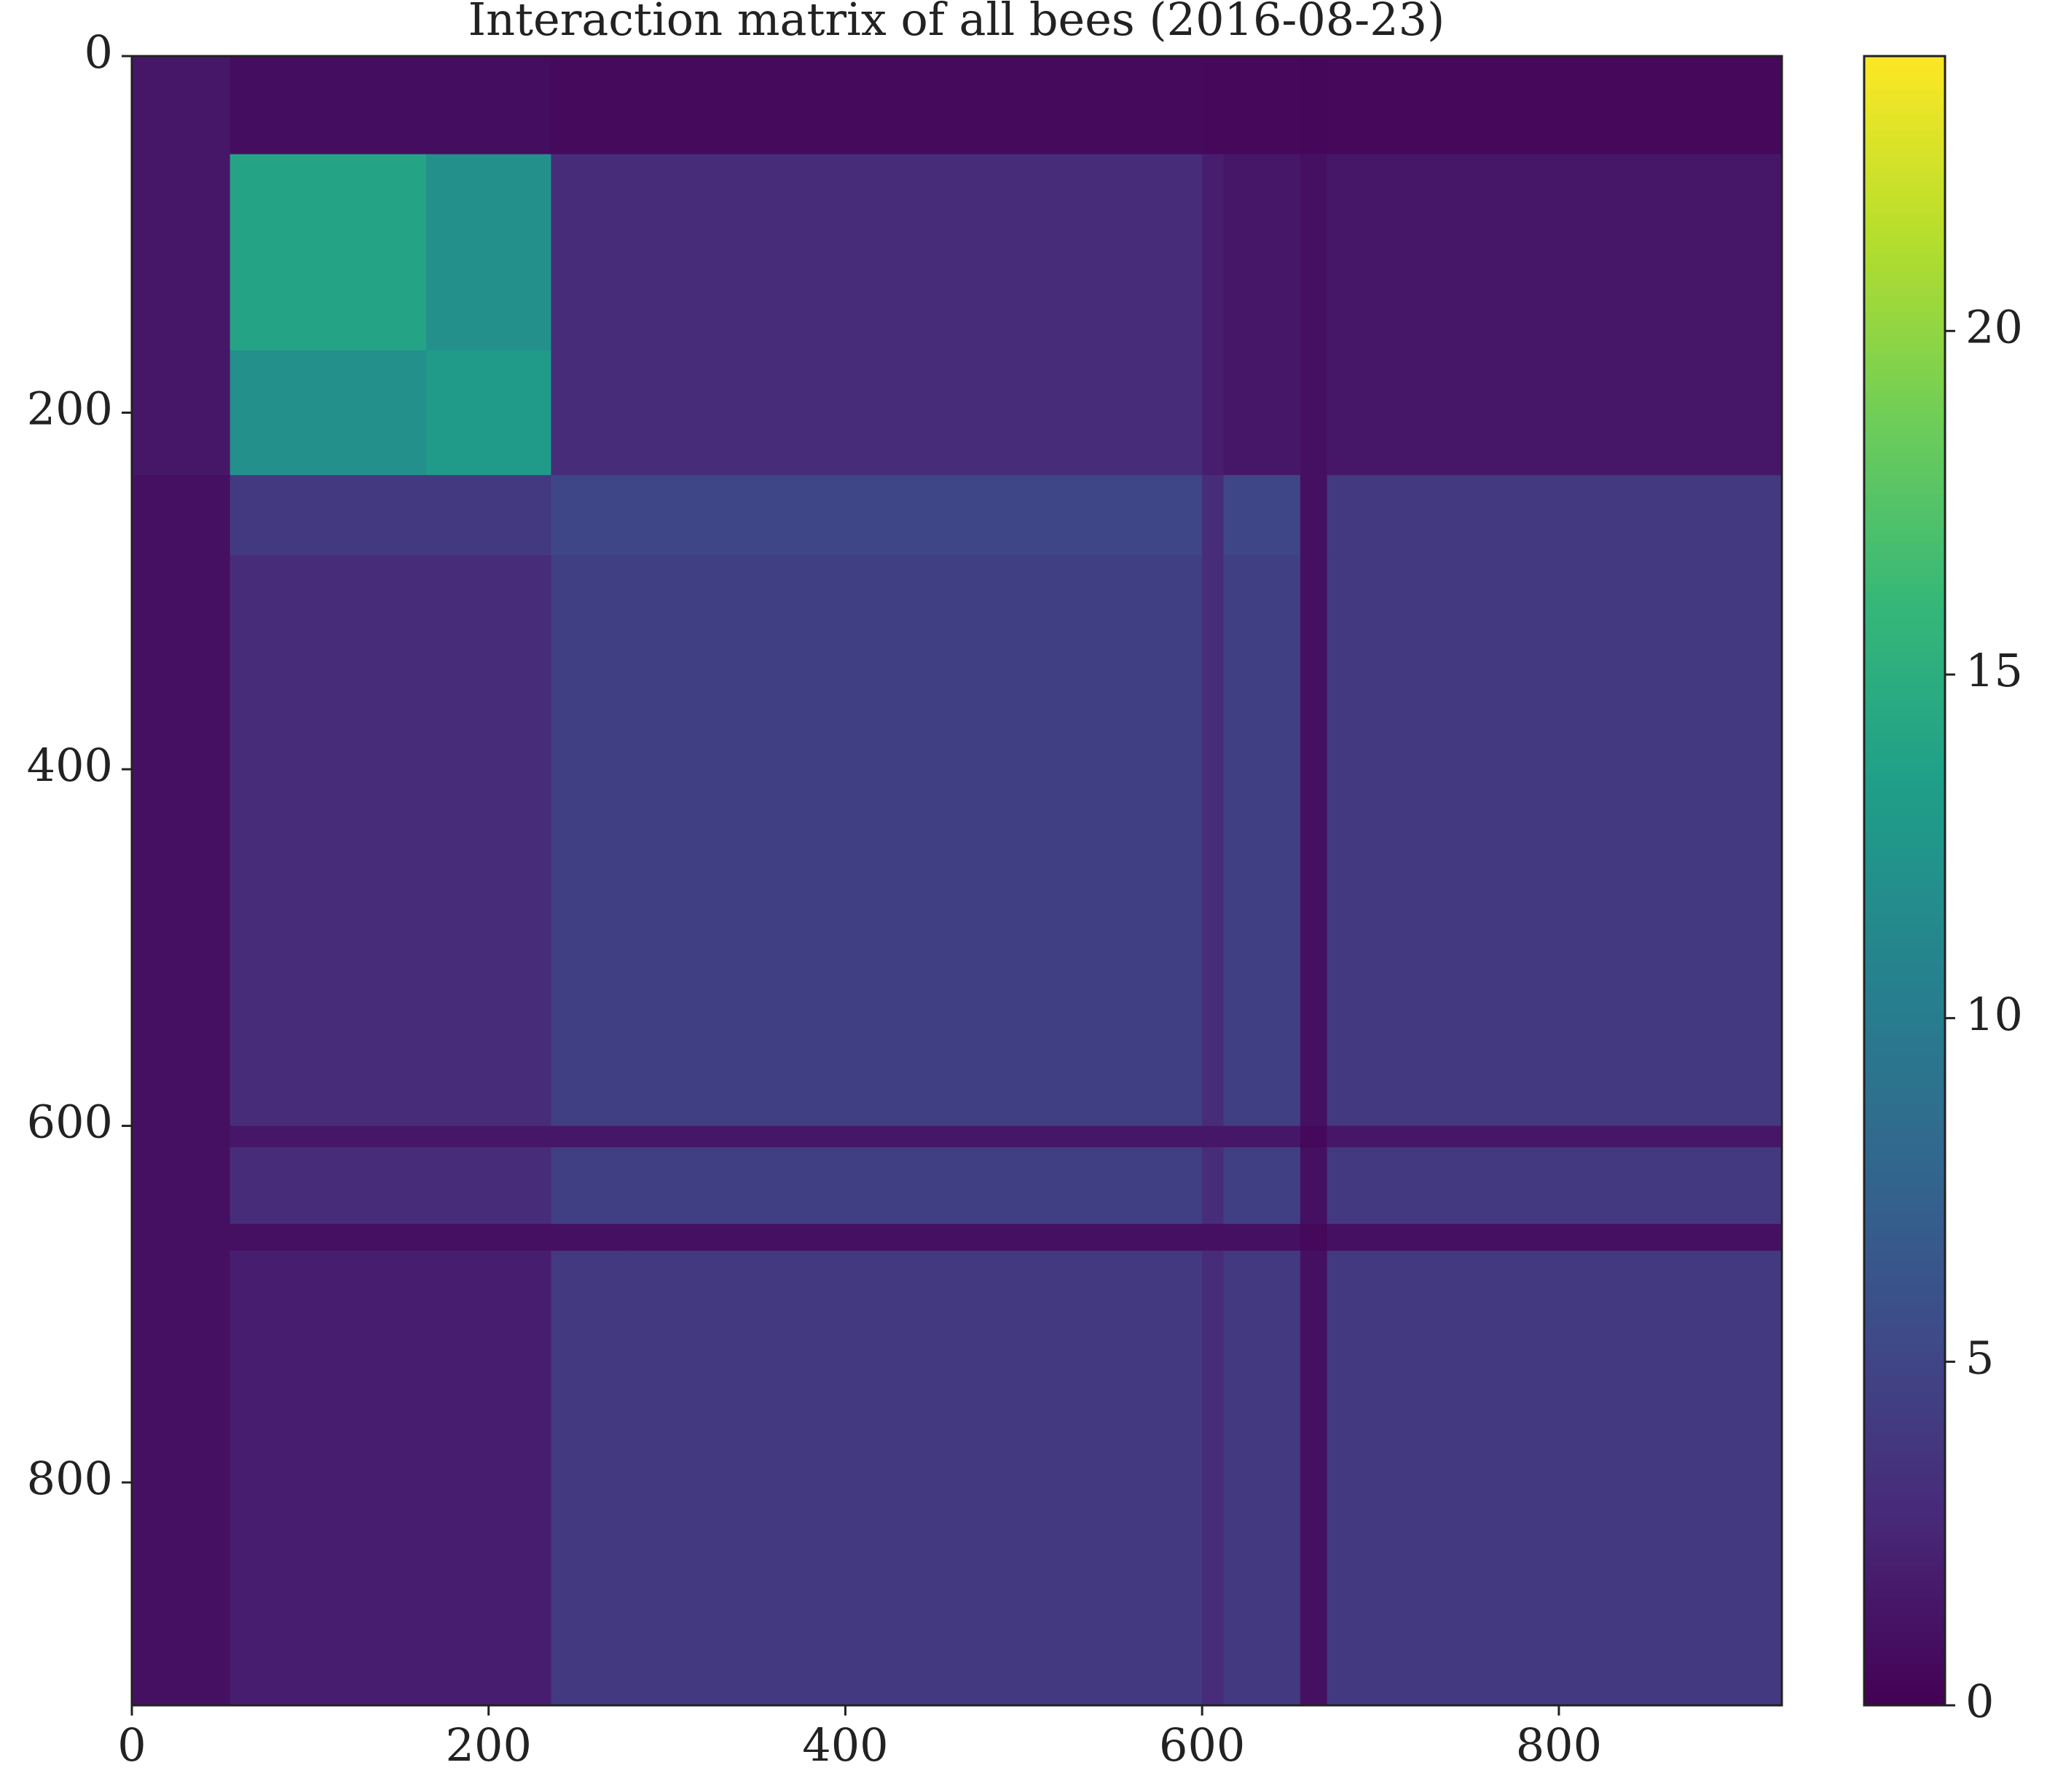 Image resolution: width=2047 pixels, height=1792 pixels. Describe the element at coordinates (70, 1479) in the screenshot. I see `y-tick-label: 800` at that location.